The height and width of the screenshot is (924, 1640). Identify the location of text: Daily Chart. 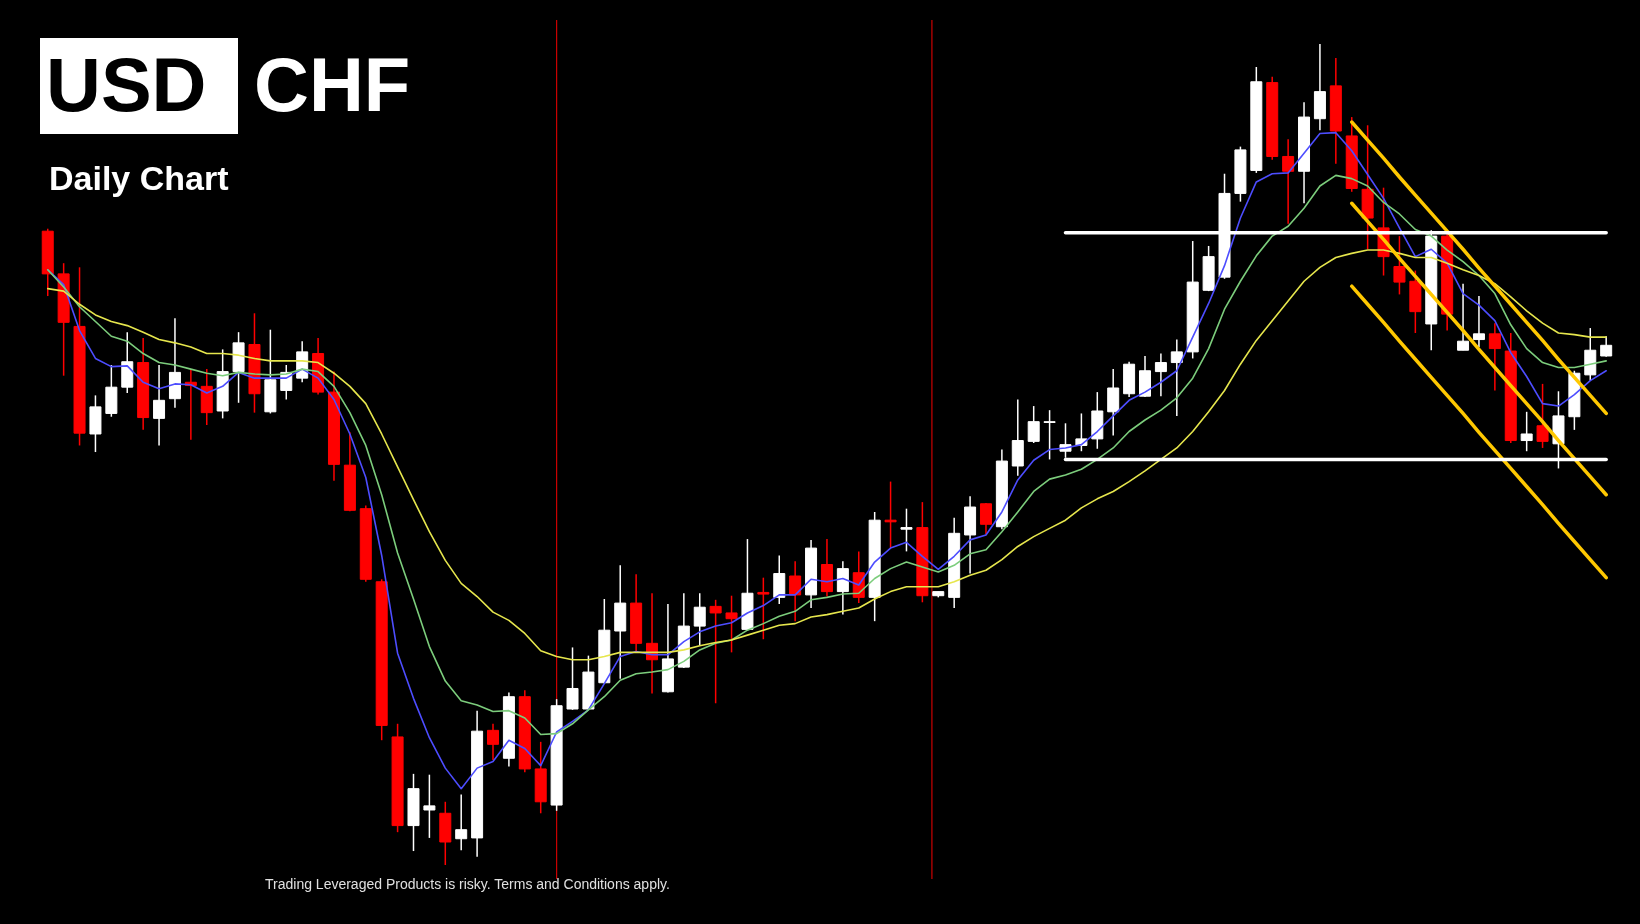
(139, 178).